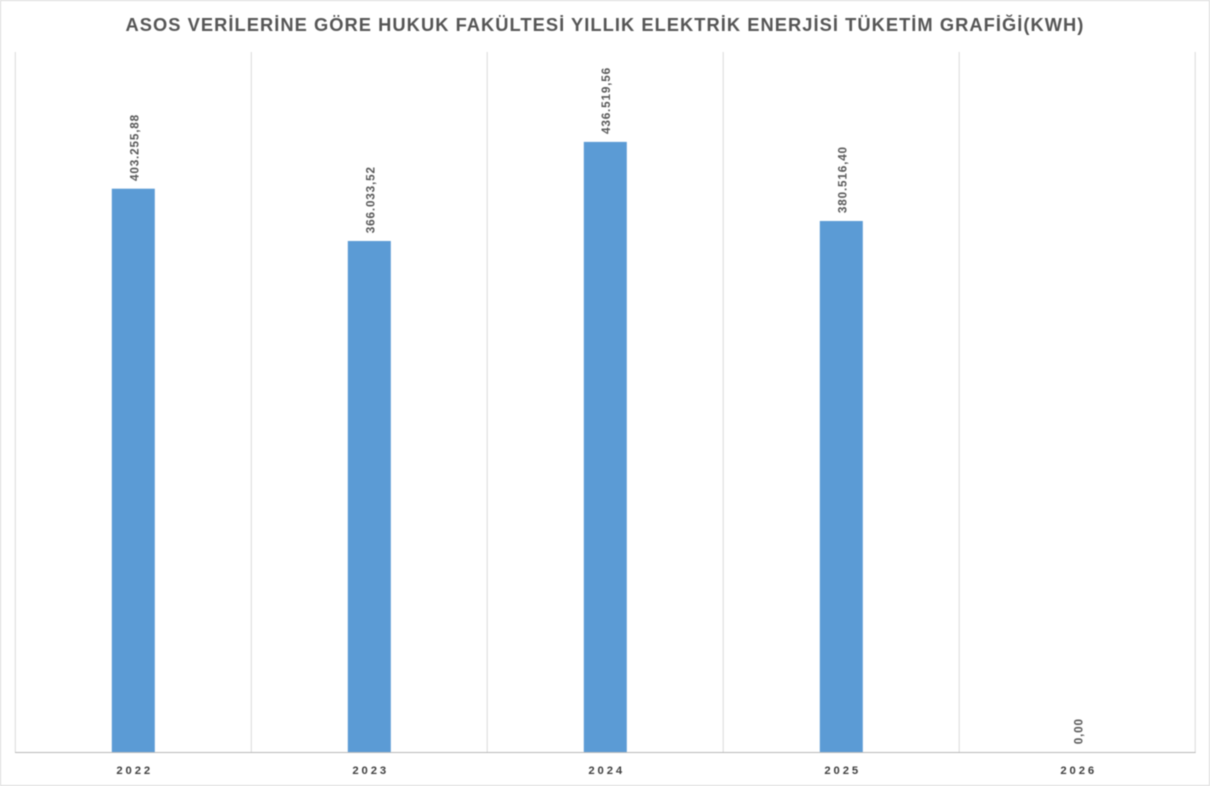  Describe the element at coordinates (606, 771) in the screenshot. I see `svg-text: 2024` at that location.